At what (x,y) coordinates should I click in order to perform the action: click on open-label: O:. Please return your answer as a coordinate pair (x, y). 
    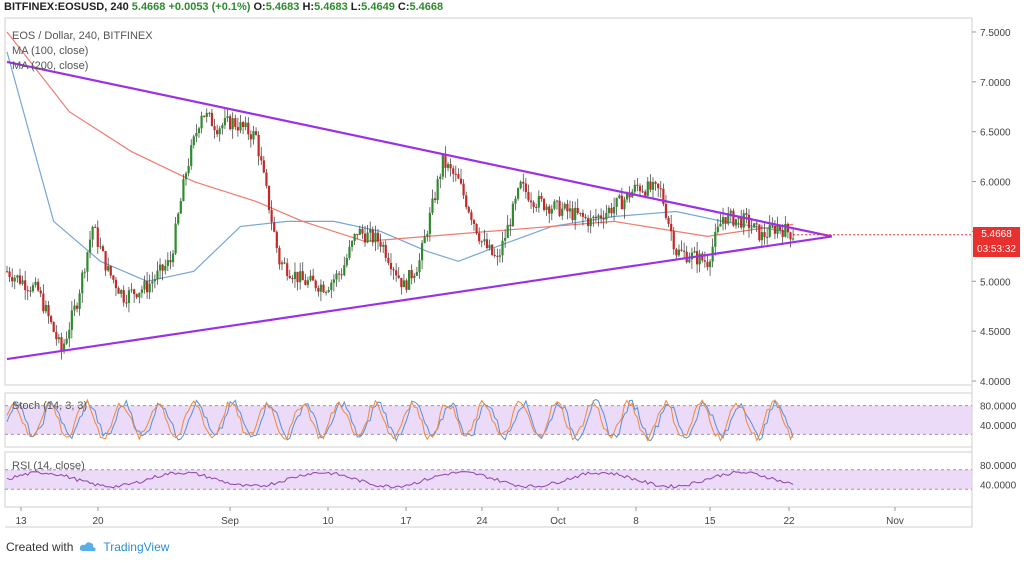
    Looking at the image, I should click on (259, 7).